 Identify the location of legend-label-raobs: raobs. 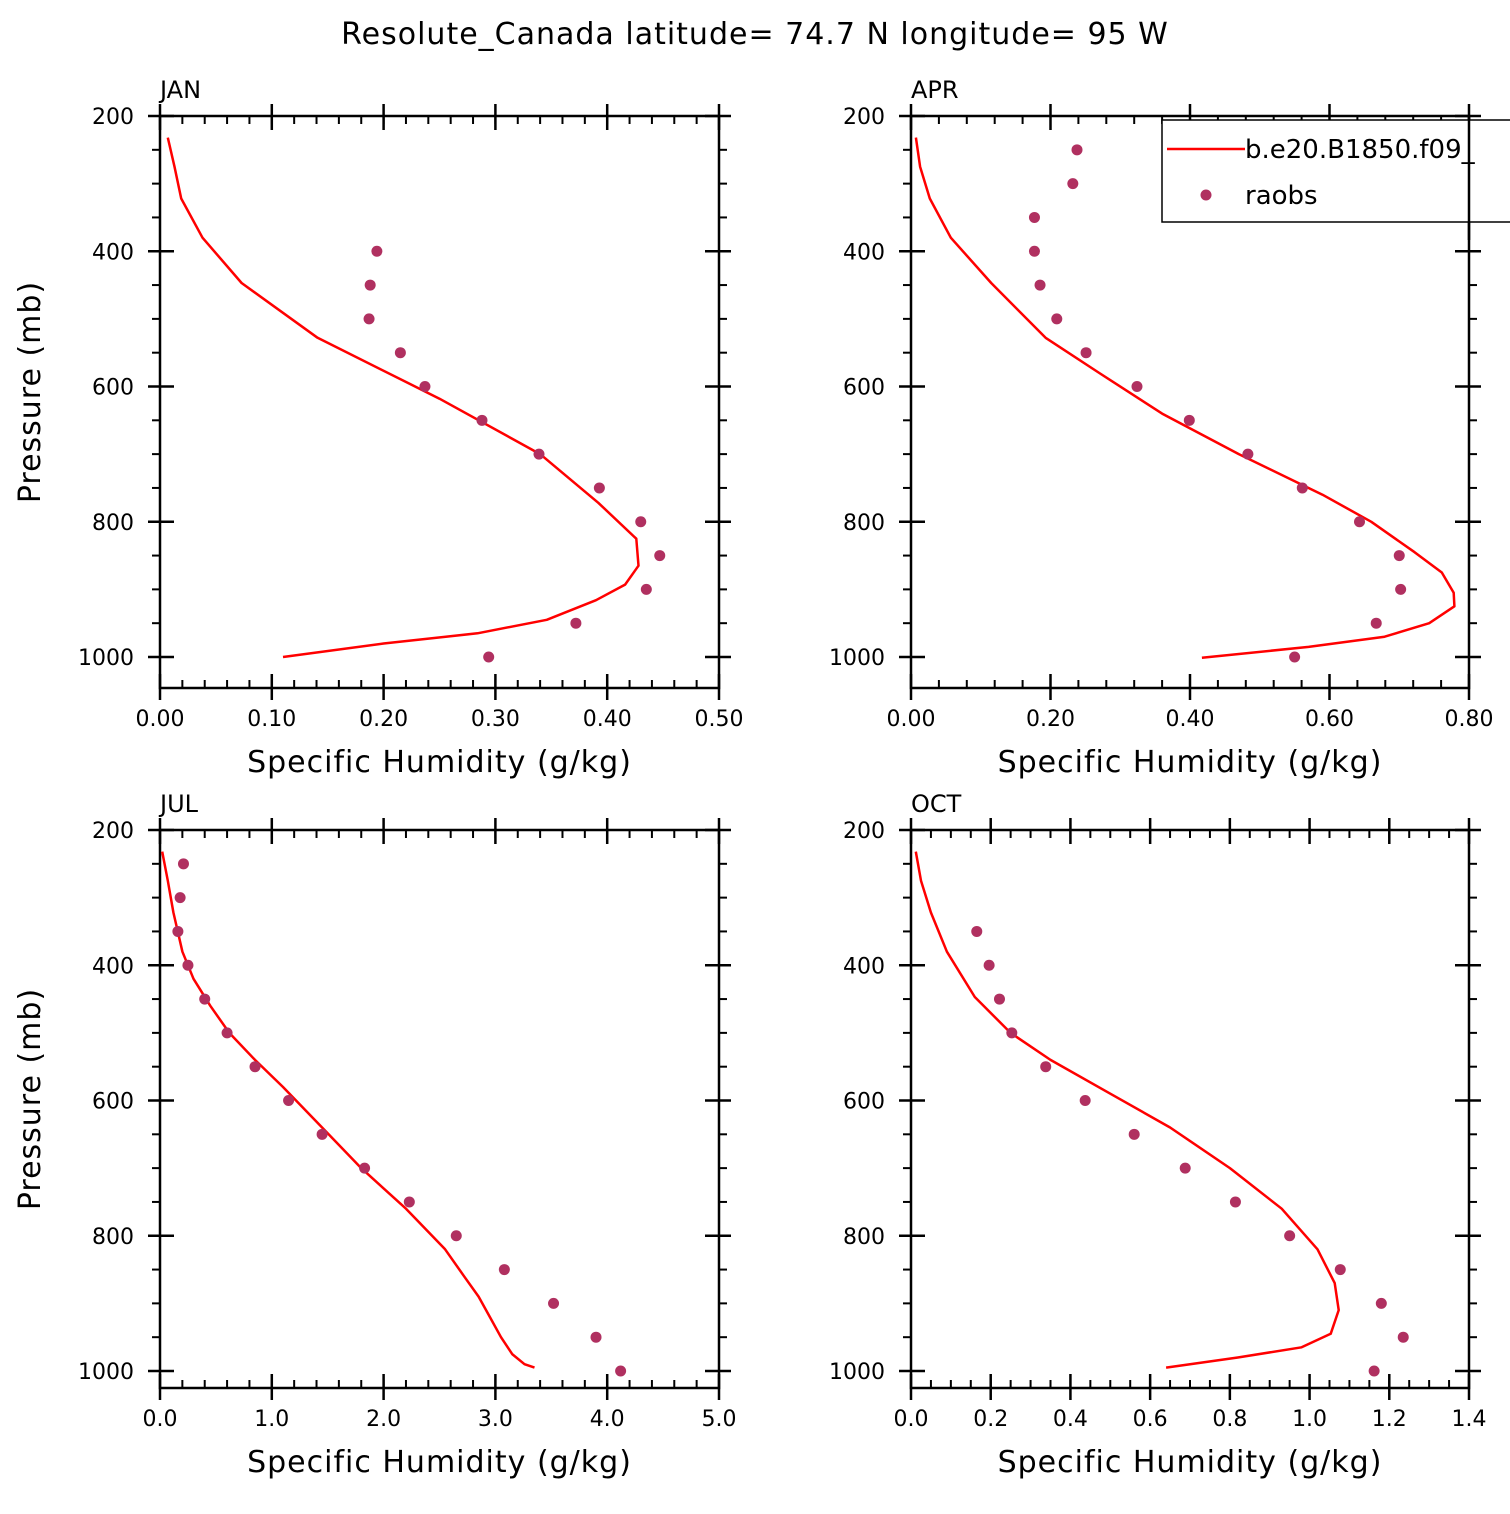
(1281, 196).